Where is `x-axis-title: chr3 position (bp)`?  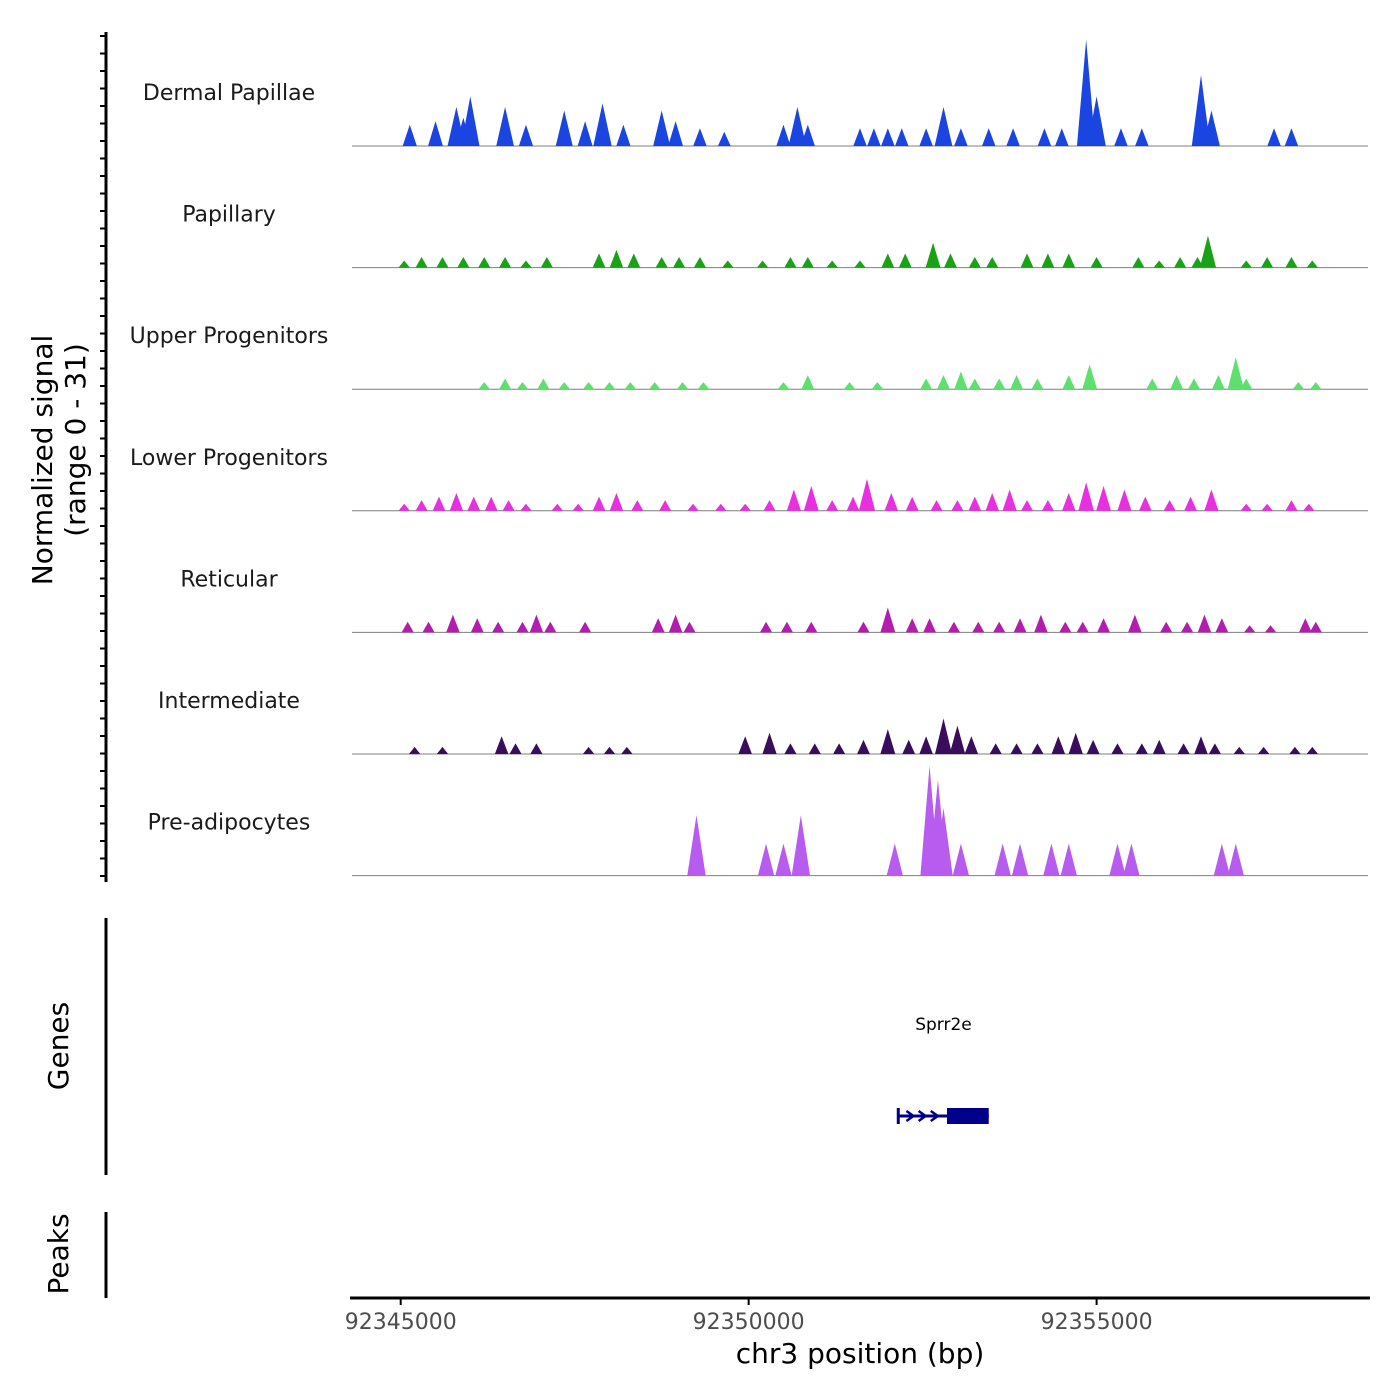
x-axis-title: chr3 position (bp) is located at coordinates (860, 1353).